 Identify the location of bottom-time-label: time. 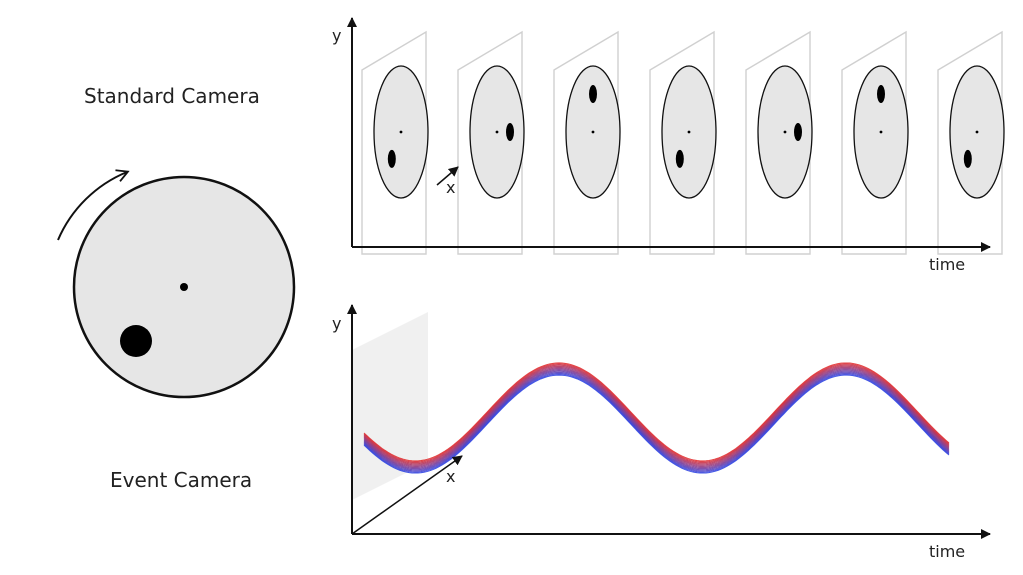
(947, 551).